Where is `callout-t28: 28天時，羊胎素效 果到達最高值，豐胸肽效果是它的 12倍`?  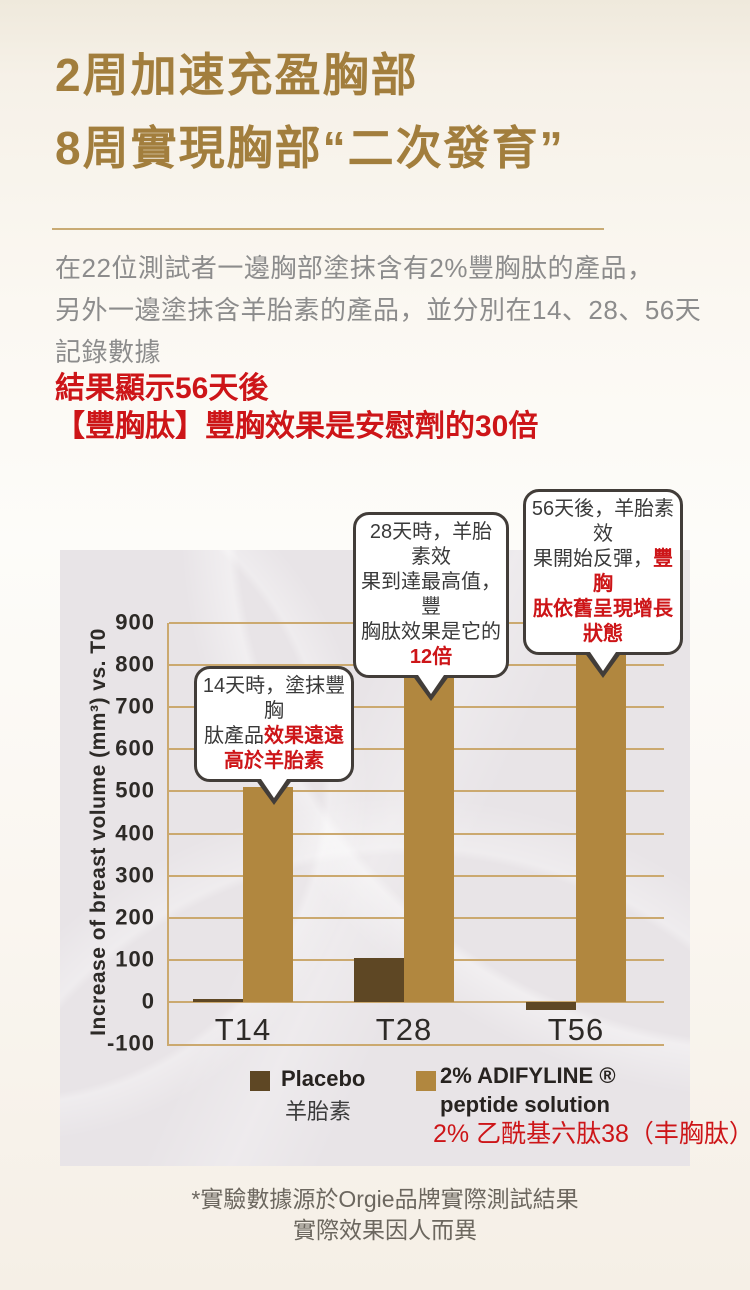
callout-t28: 28天時，羊胎素效 果到達最高值，豐胸肽效果是它的 12倍 is located at coordinates (431, 606).